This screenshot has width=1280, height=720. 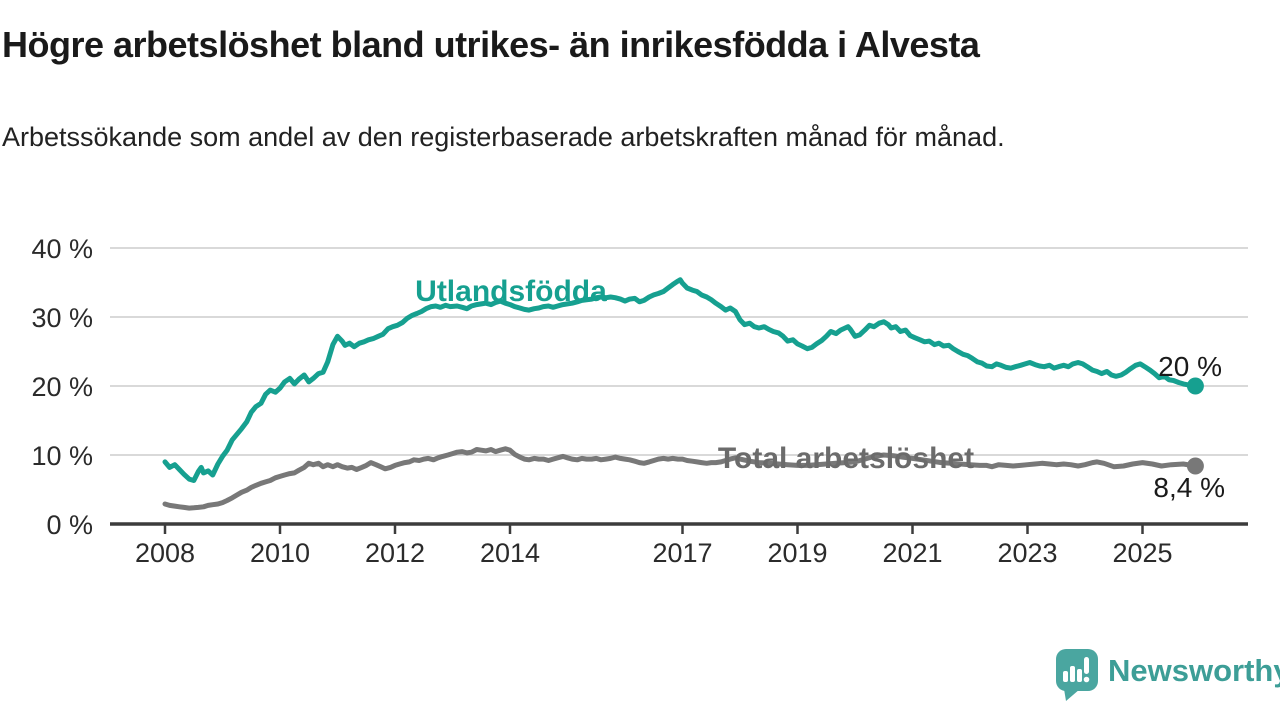 What do you see at coordinates (62, 318) in the screenshot?
I see `y-tick-label-30: 30 %` at bounding box center [62, 318].